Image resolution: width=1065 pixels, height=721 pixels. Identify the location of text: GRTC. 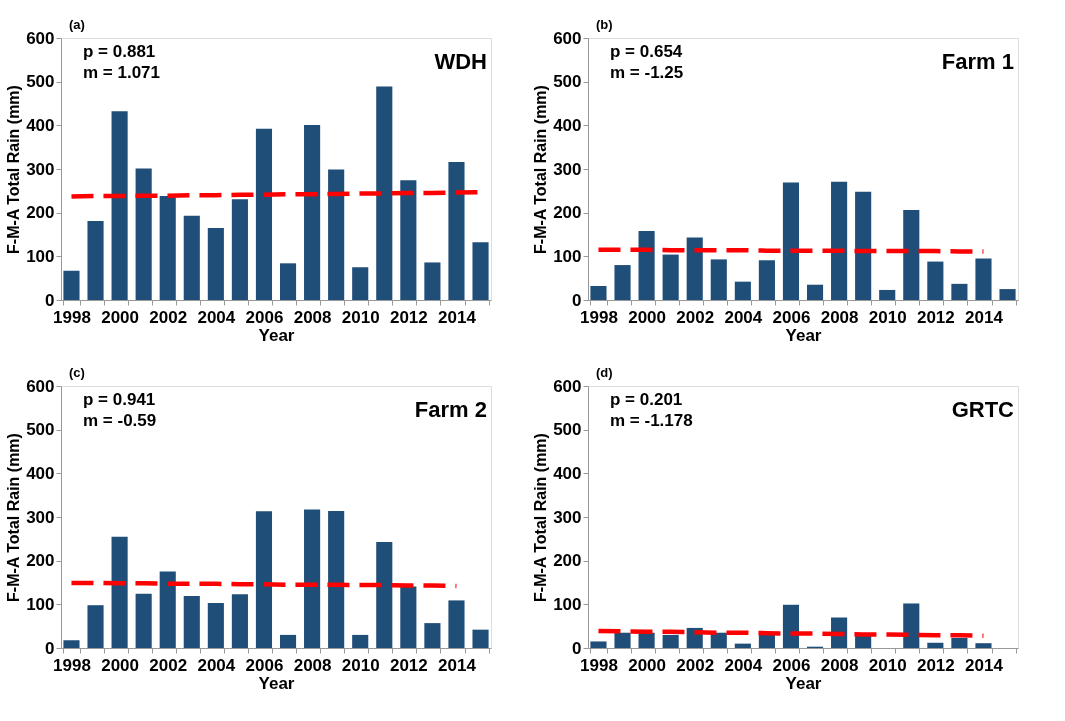
(983, 409).